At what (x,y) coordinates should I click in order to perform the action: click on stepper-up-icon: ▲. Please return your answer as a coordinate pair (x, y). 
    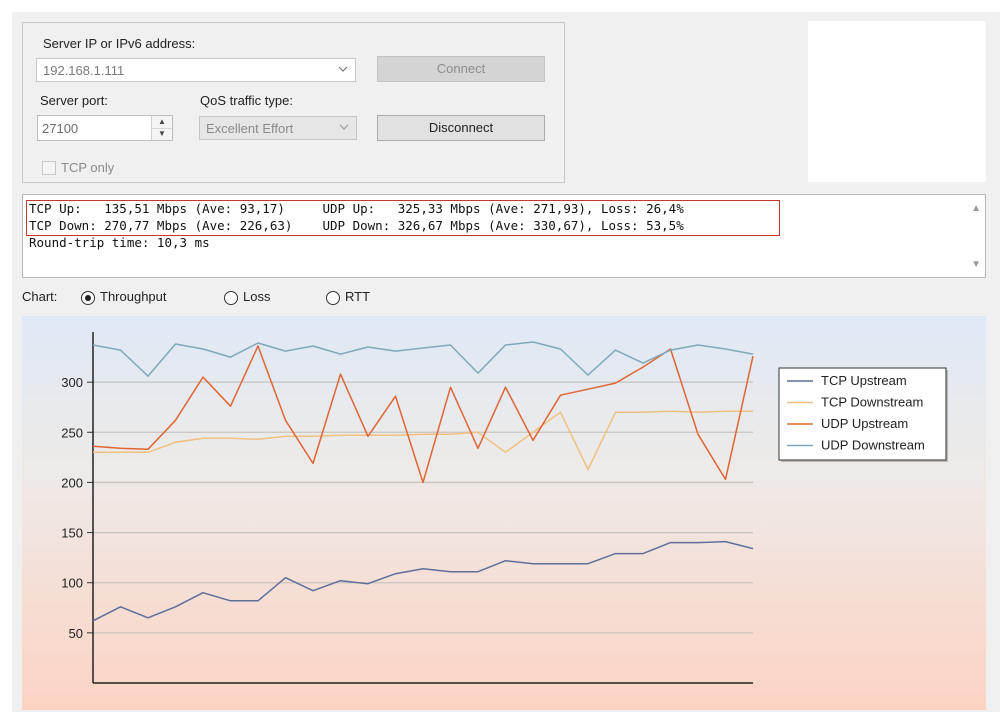
    Looking at the image, I should click on (162, 122).